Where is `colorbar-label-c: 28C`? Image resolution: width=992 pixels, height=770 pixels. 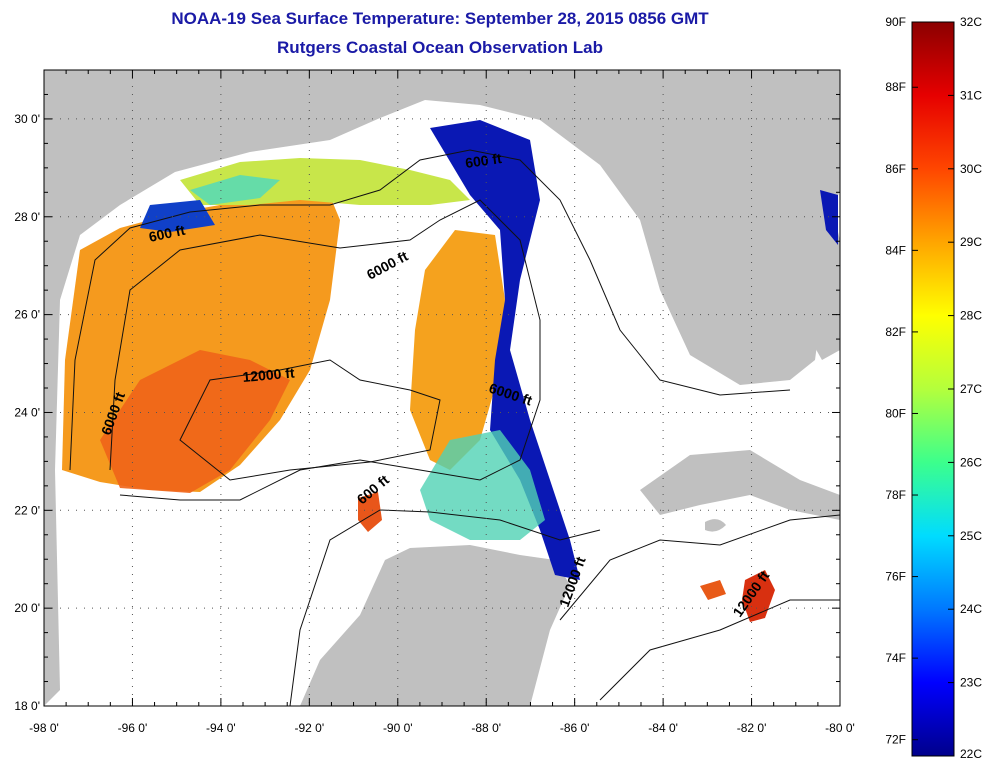
colorbar-label-c: 28C is located at coordinates (971, 316).